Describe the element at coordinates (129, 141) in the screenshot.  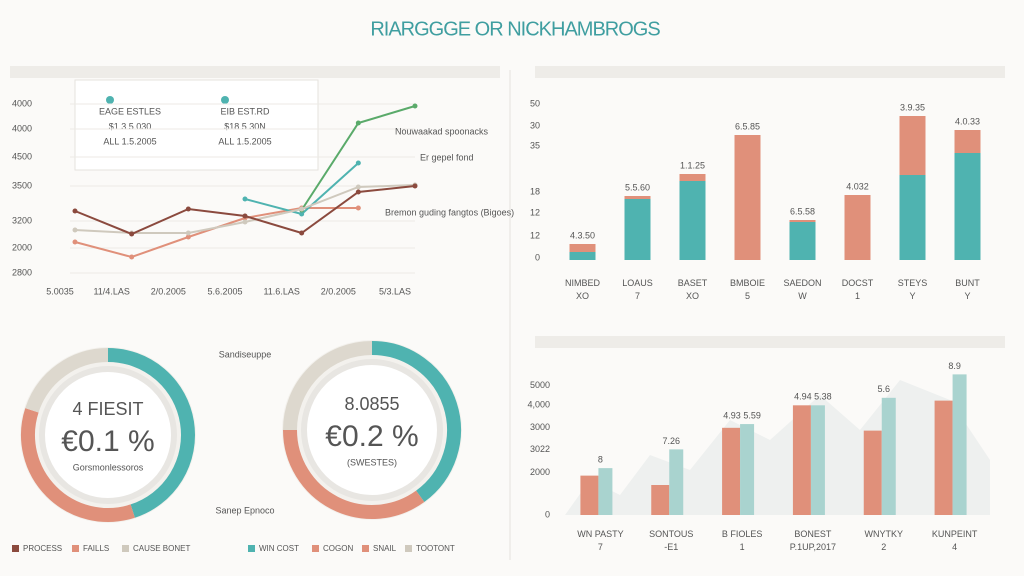
I see `info-text: ALL 1.5.2005` at that location.